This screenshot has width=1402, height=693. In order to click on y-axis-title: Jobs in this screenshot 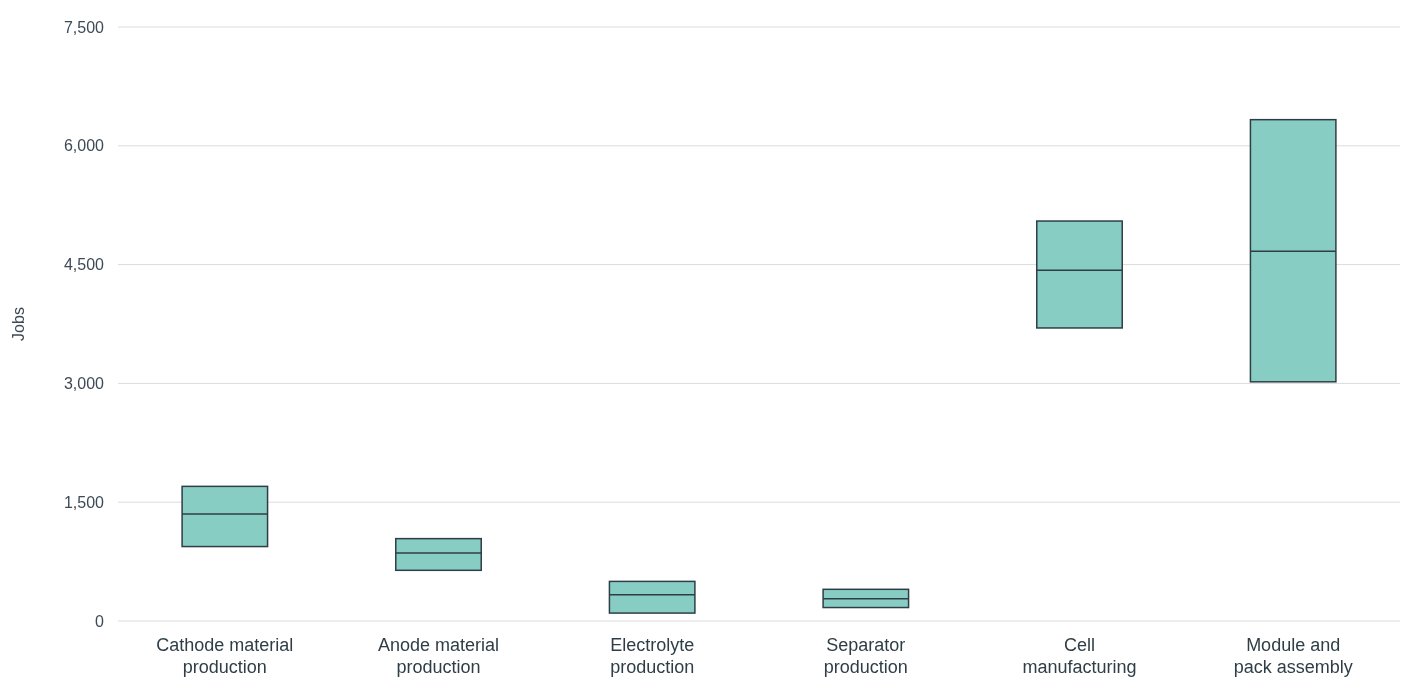, I will do `click(18, 324)`.